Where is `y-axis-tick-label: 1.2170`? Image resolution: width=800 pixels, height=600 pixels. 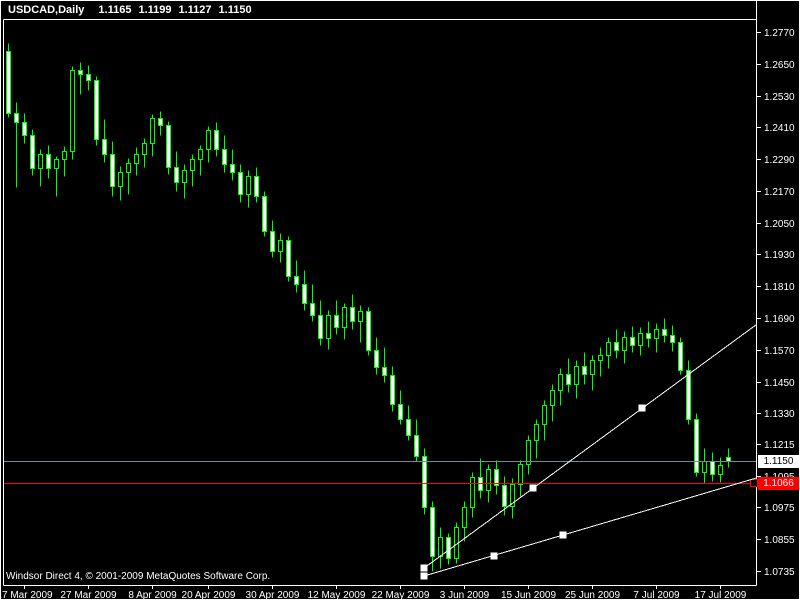 y-axis-tick-label: 1.2170 is located at coordinates (779, 192).